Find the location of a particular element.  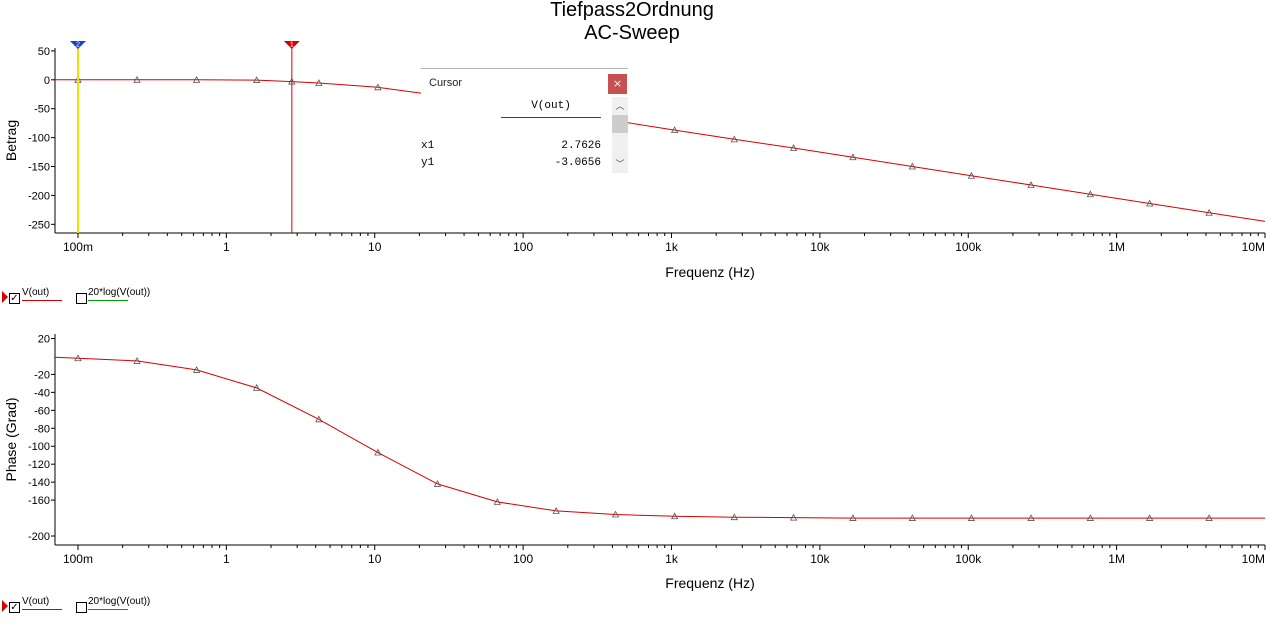

y-tick-label: -120 is located at coordinates (39, 465).